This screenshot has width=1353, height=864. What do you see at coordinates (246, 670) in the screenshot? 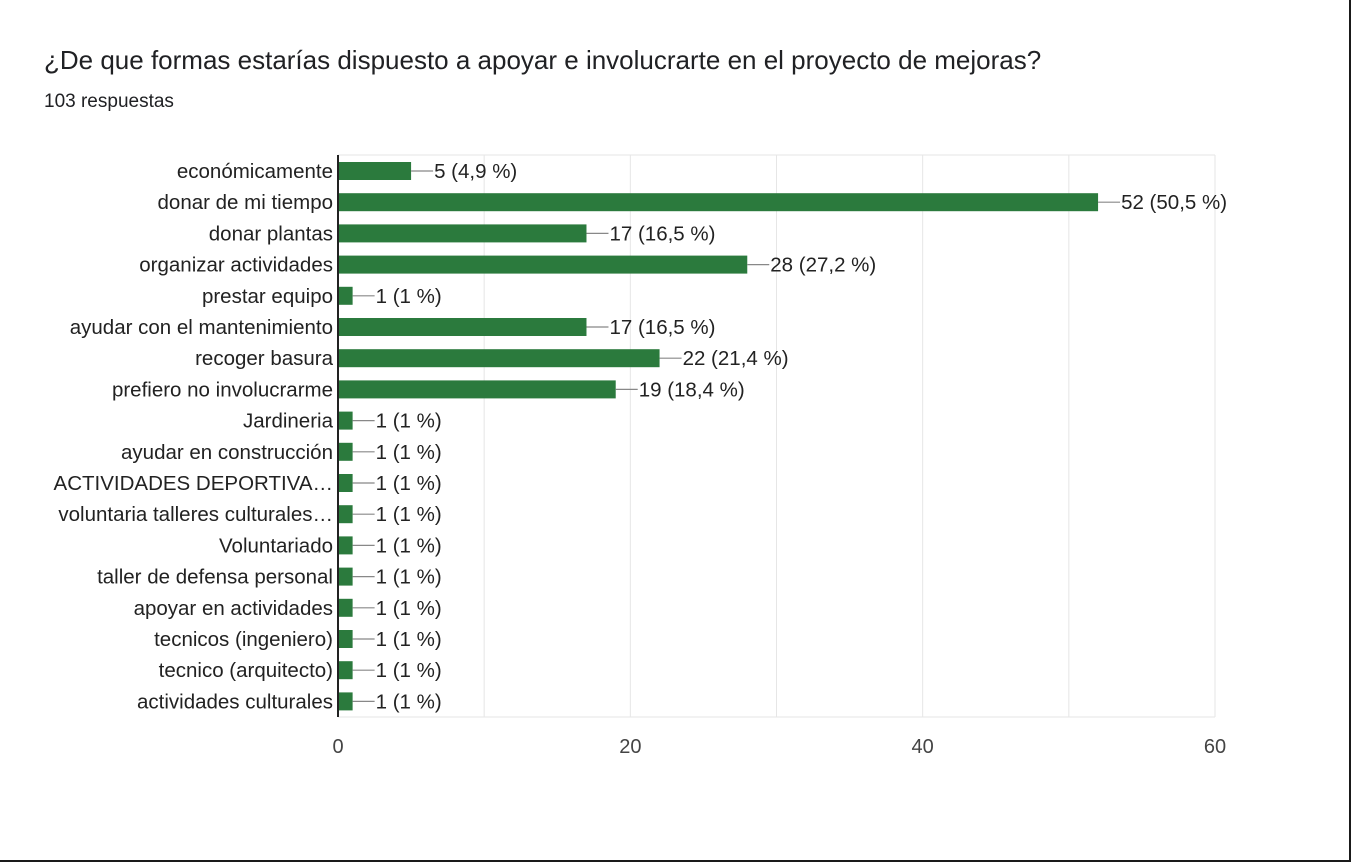
I see `category-label: tecnico (arquitecto)` at bounding box center [246, 670].